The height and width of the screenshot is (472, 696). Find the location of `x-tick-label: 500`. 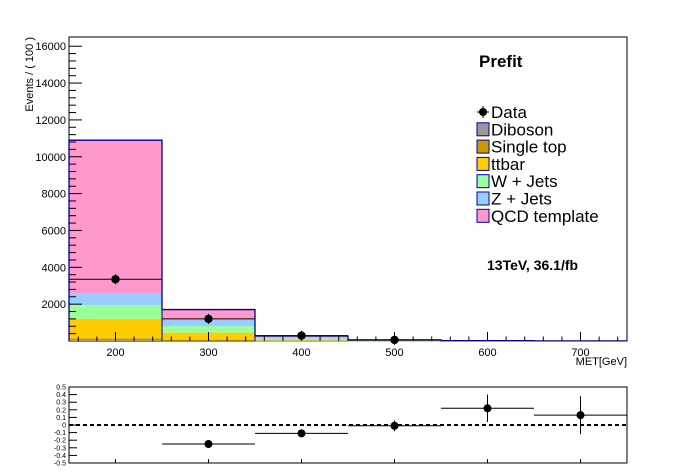

x-tick-label: 500 is located at coordinates (394, 353).